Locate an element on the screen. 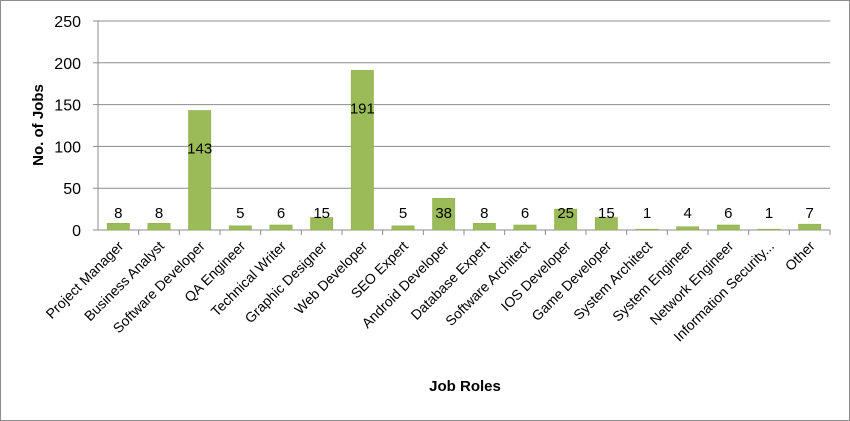 The image size is (850, 421). x-tick-label: Other is located at coordinates (800, 256).